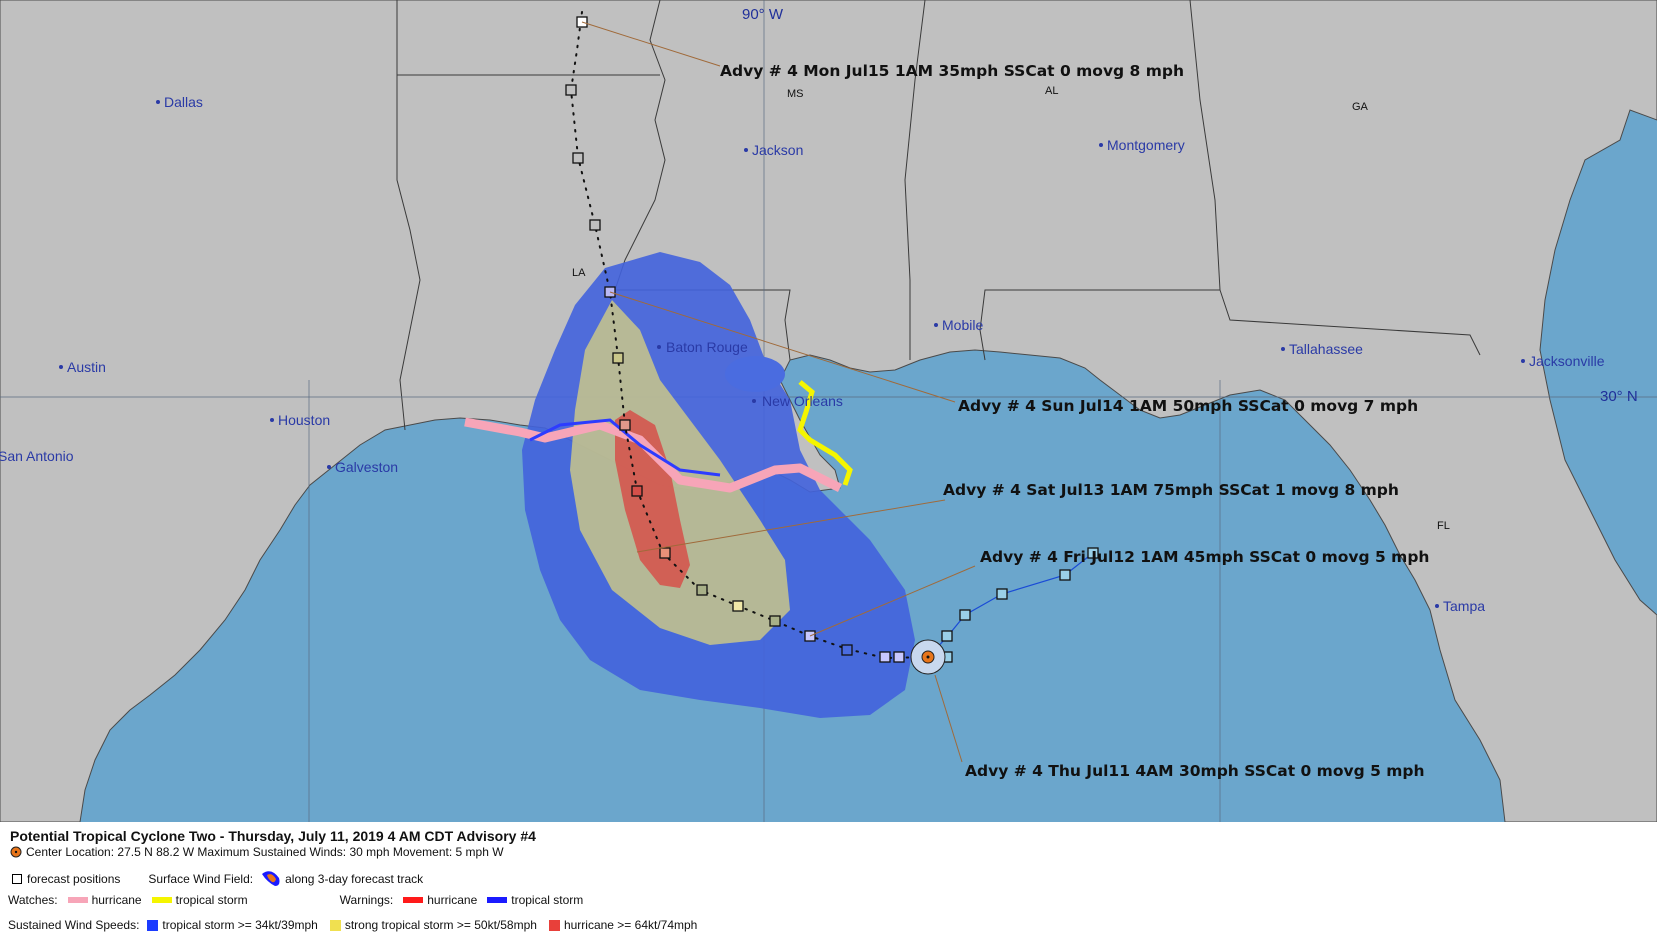 The width and height of the screenshot is (1657, 940). Describe the element at coordinates (240, 925) in the screenshot. I see `legend-ws-ts: tropical storm >= 34kt/39mph` at that location.